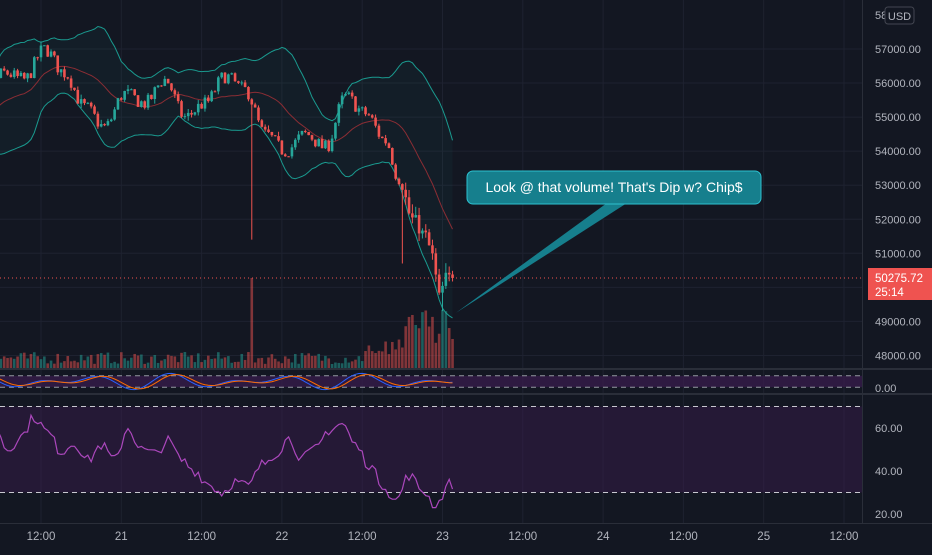 The width and height of the screenshot is (932, 555). Describe the element at coordinates (900, 284) in the screenshot. I see `last-price-badge-box` at that location.